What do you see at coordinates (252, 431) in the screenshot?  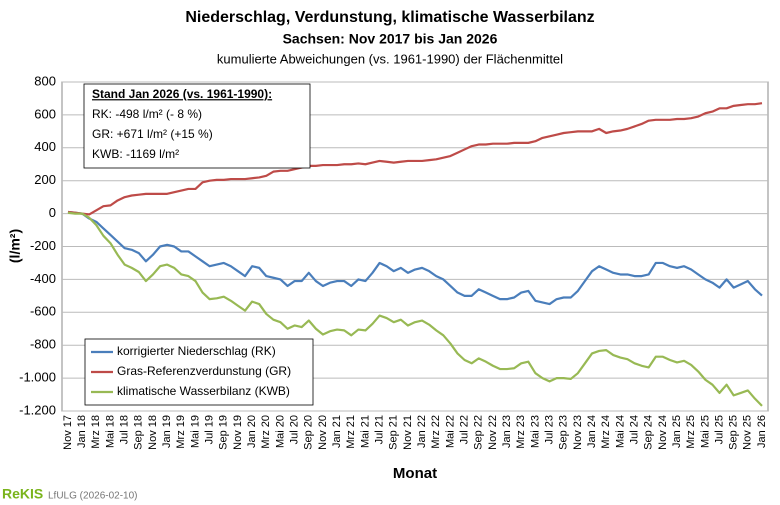 I see `x-tick-label: Jan 20` at bounding box center [252, 431].